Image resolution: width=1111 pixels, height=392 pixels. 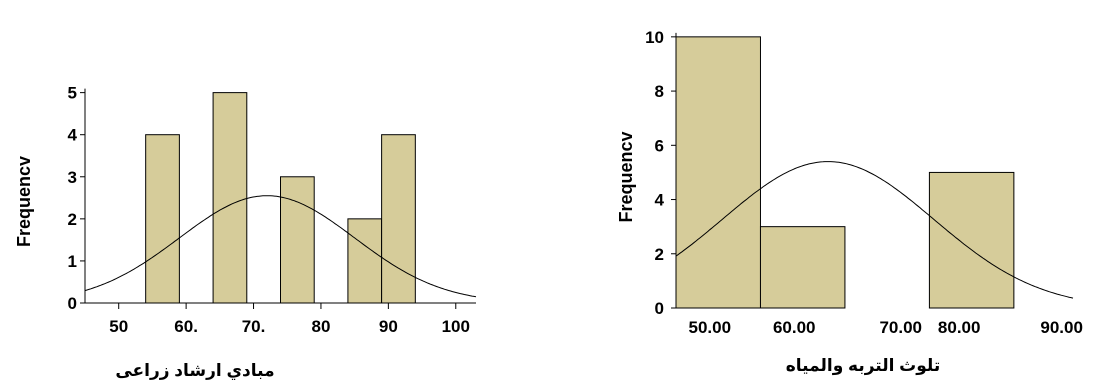 I want to click on chart2-y-tick-label: 2, so click(x=659, y=254).